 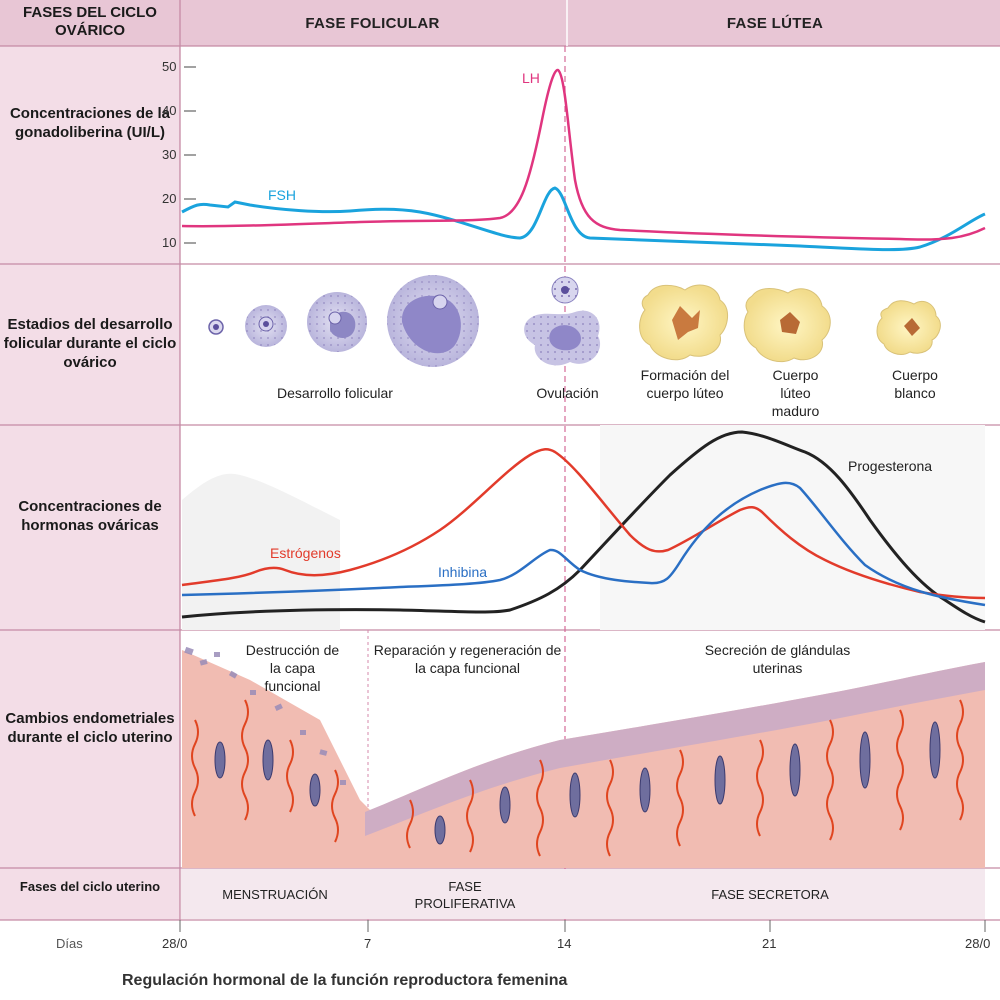 What do you see at coordinates (169, 110) in the screenshot?
I see `y-tick-40: 40` at bounding box center [169, 110].